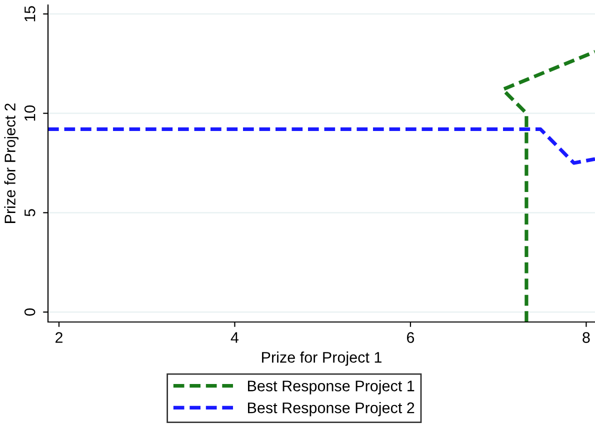  I want to click on x-tick-label: 8, so click(586, 337).